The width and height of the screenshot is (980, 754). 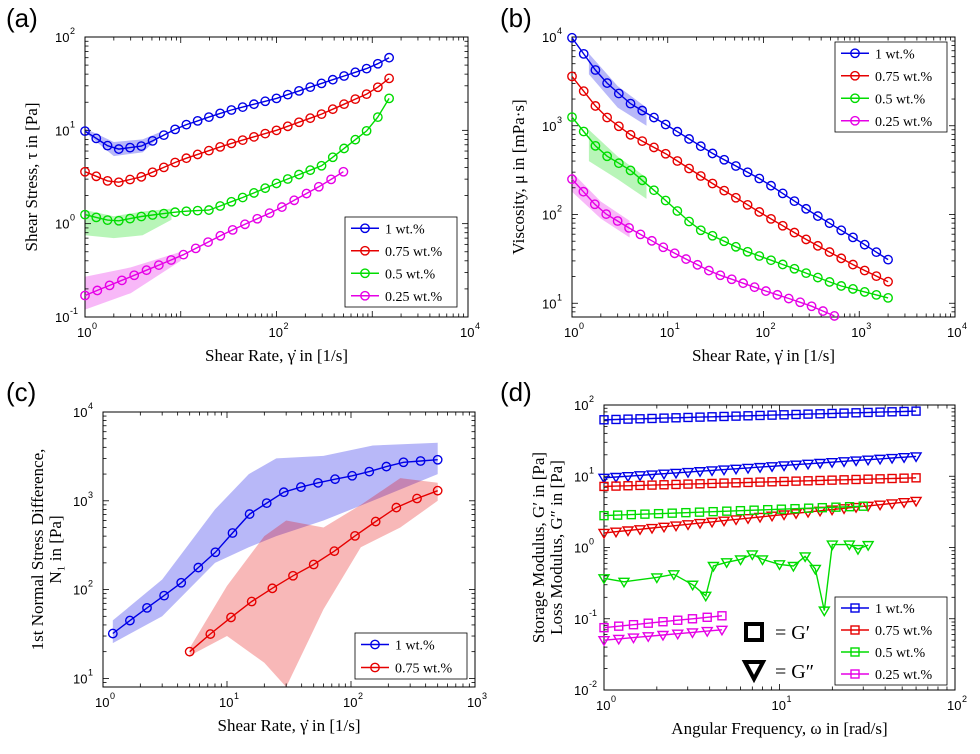 What do you see at coordinates (763, 355) in the screenshot?
I see `x-axis-label: Shear Rate, γ̇ in [1/s]` at bounding box center [763, 355].